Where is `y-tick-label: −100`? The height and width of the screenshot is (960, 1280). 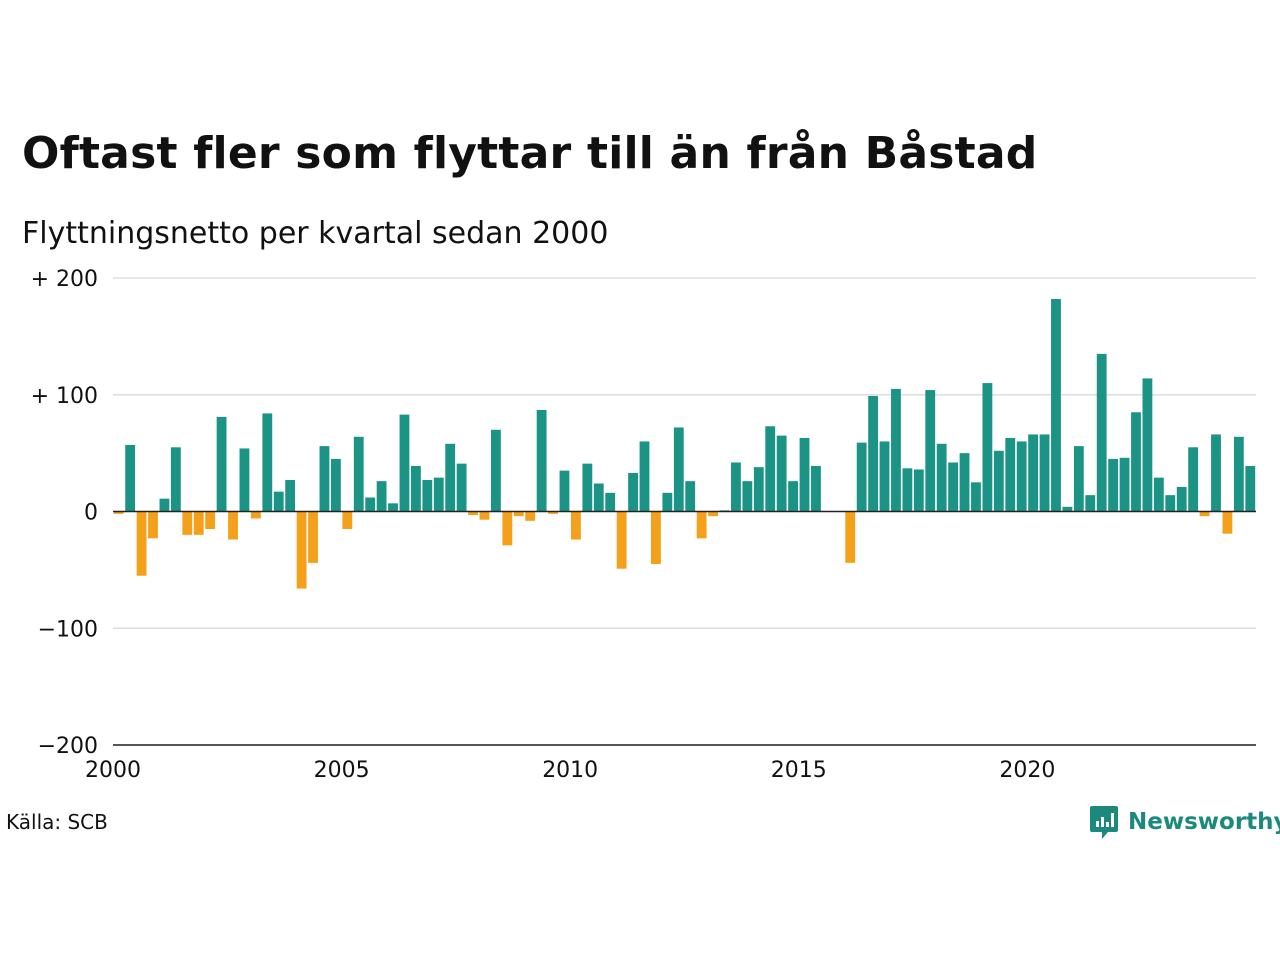 y-tick-label: −100 is located at coordinates (68, 629).